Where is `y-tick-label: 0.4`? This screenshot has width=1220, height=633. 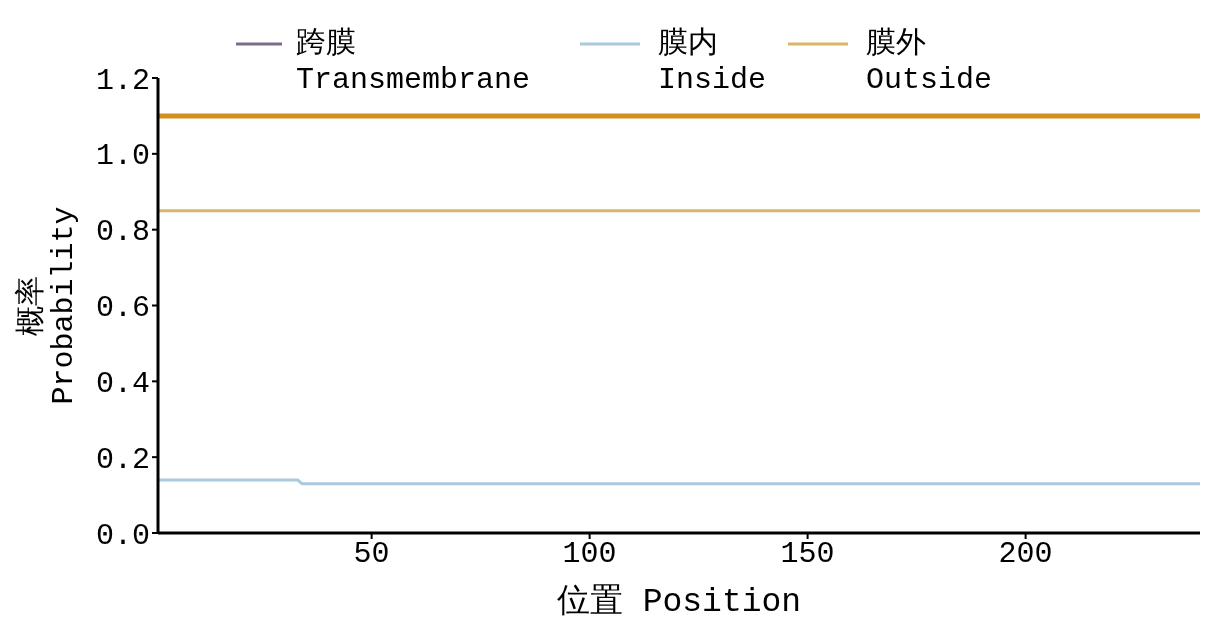
y-tick-label: 0.4 is located at coordinates (122, 383).